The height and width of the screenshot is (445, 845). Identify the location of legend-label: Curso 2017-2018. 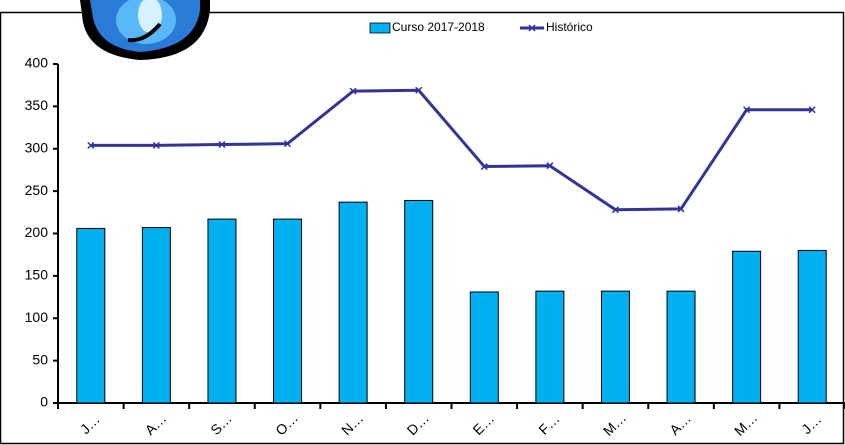
(438, 27).